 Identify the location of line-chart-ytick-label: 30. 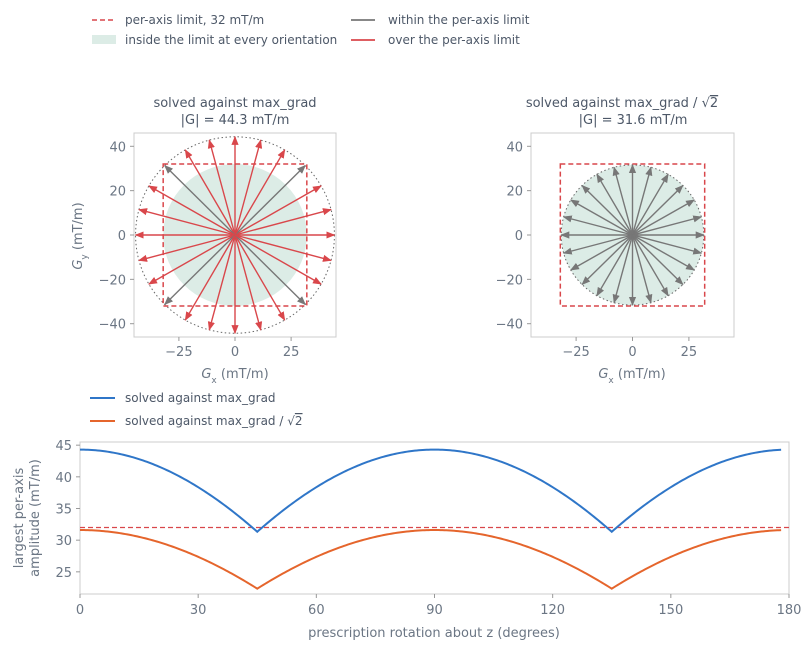
(63, 541).